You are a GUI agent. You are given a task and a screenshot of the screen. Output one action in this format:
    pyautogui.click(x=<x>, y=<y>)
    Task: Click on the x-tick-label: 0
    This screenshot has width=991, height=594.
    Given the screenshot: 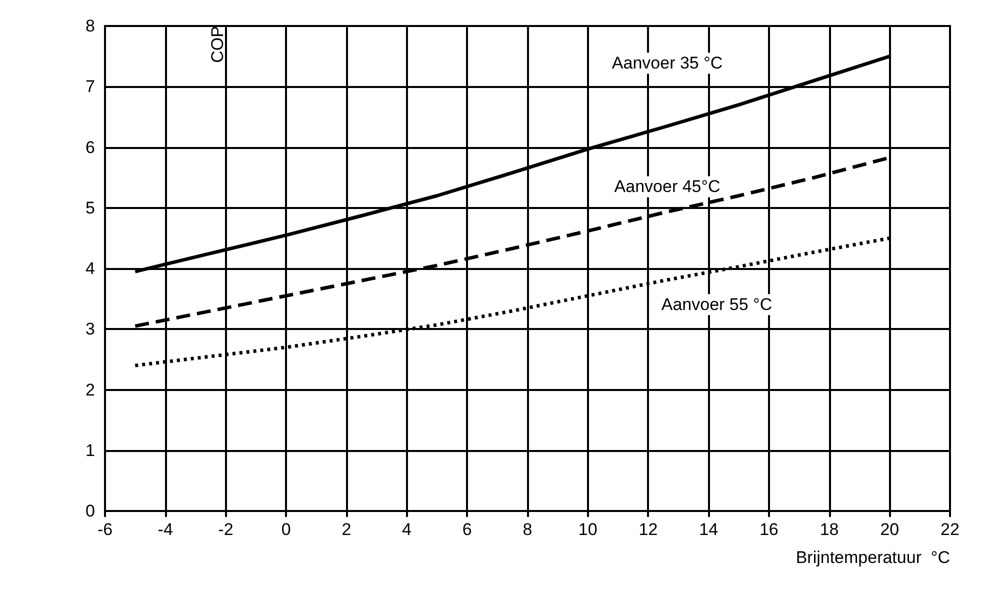 What is the action you would take?
    pyautogui.click(x=286, y=529)
    